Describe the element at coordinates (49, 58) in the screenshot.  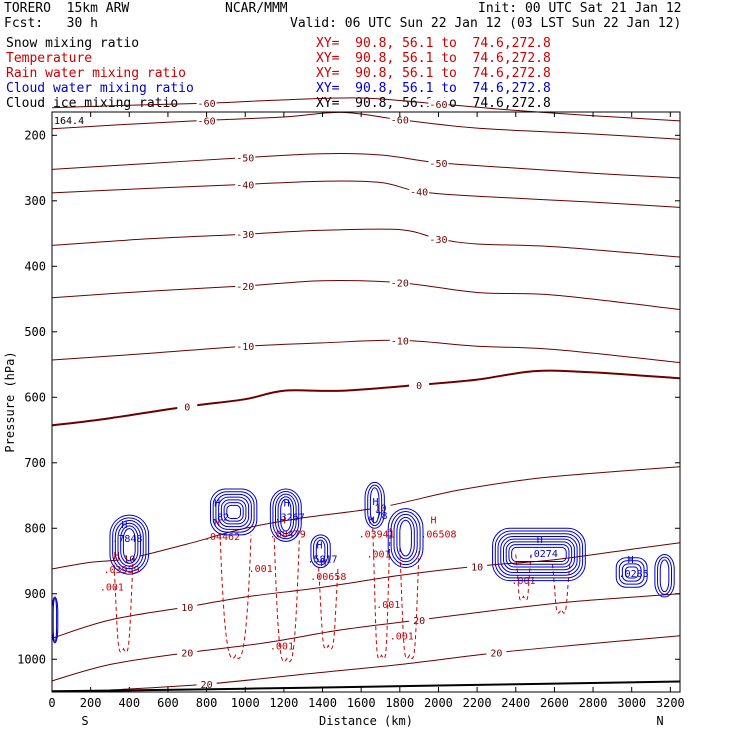
I see `field-name-temperature: Temperature` at that location.